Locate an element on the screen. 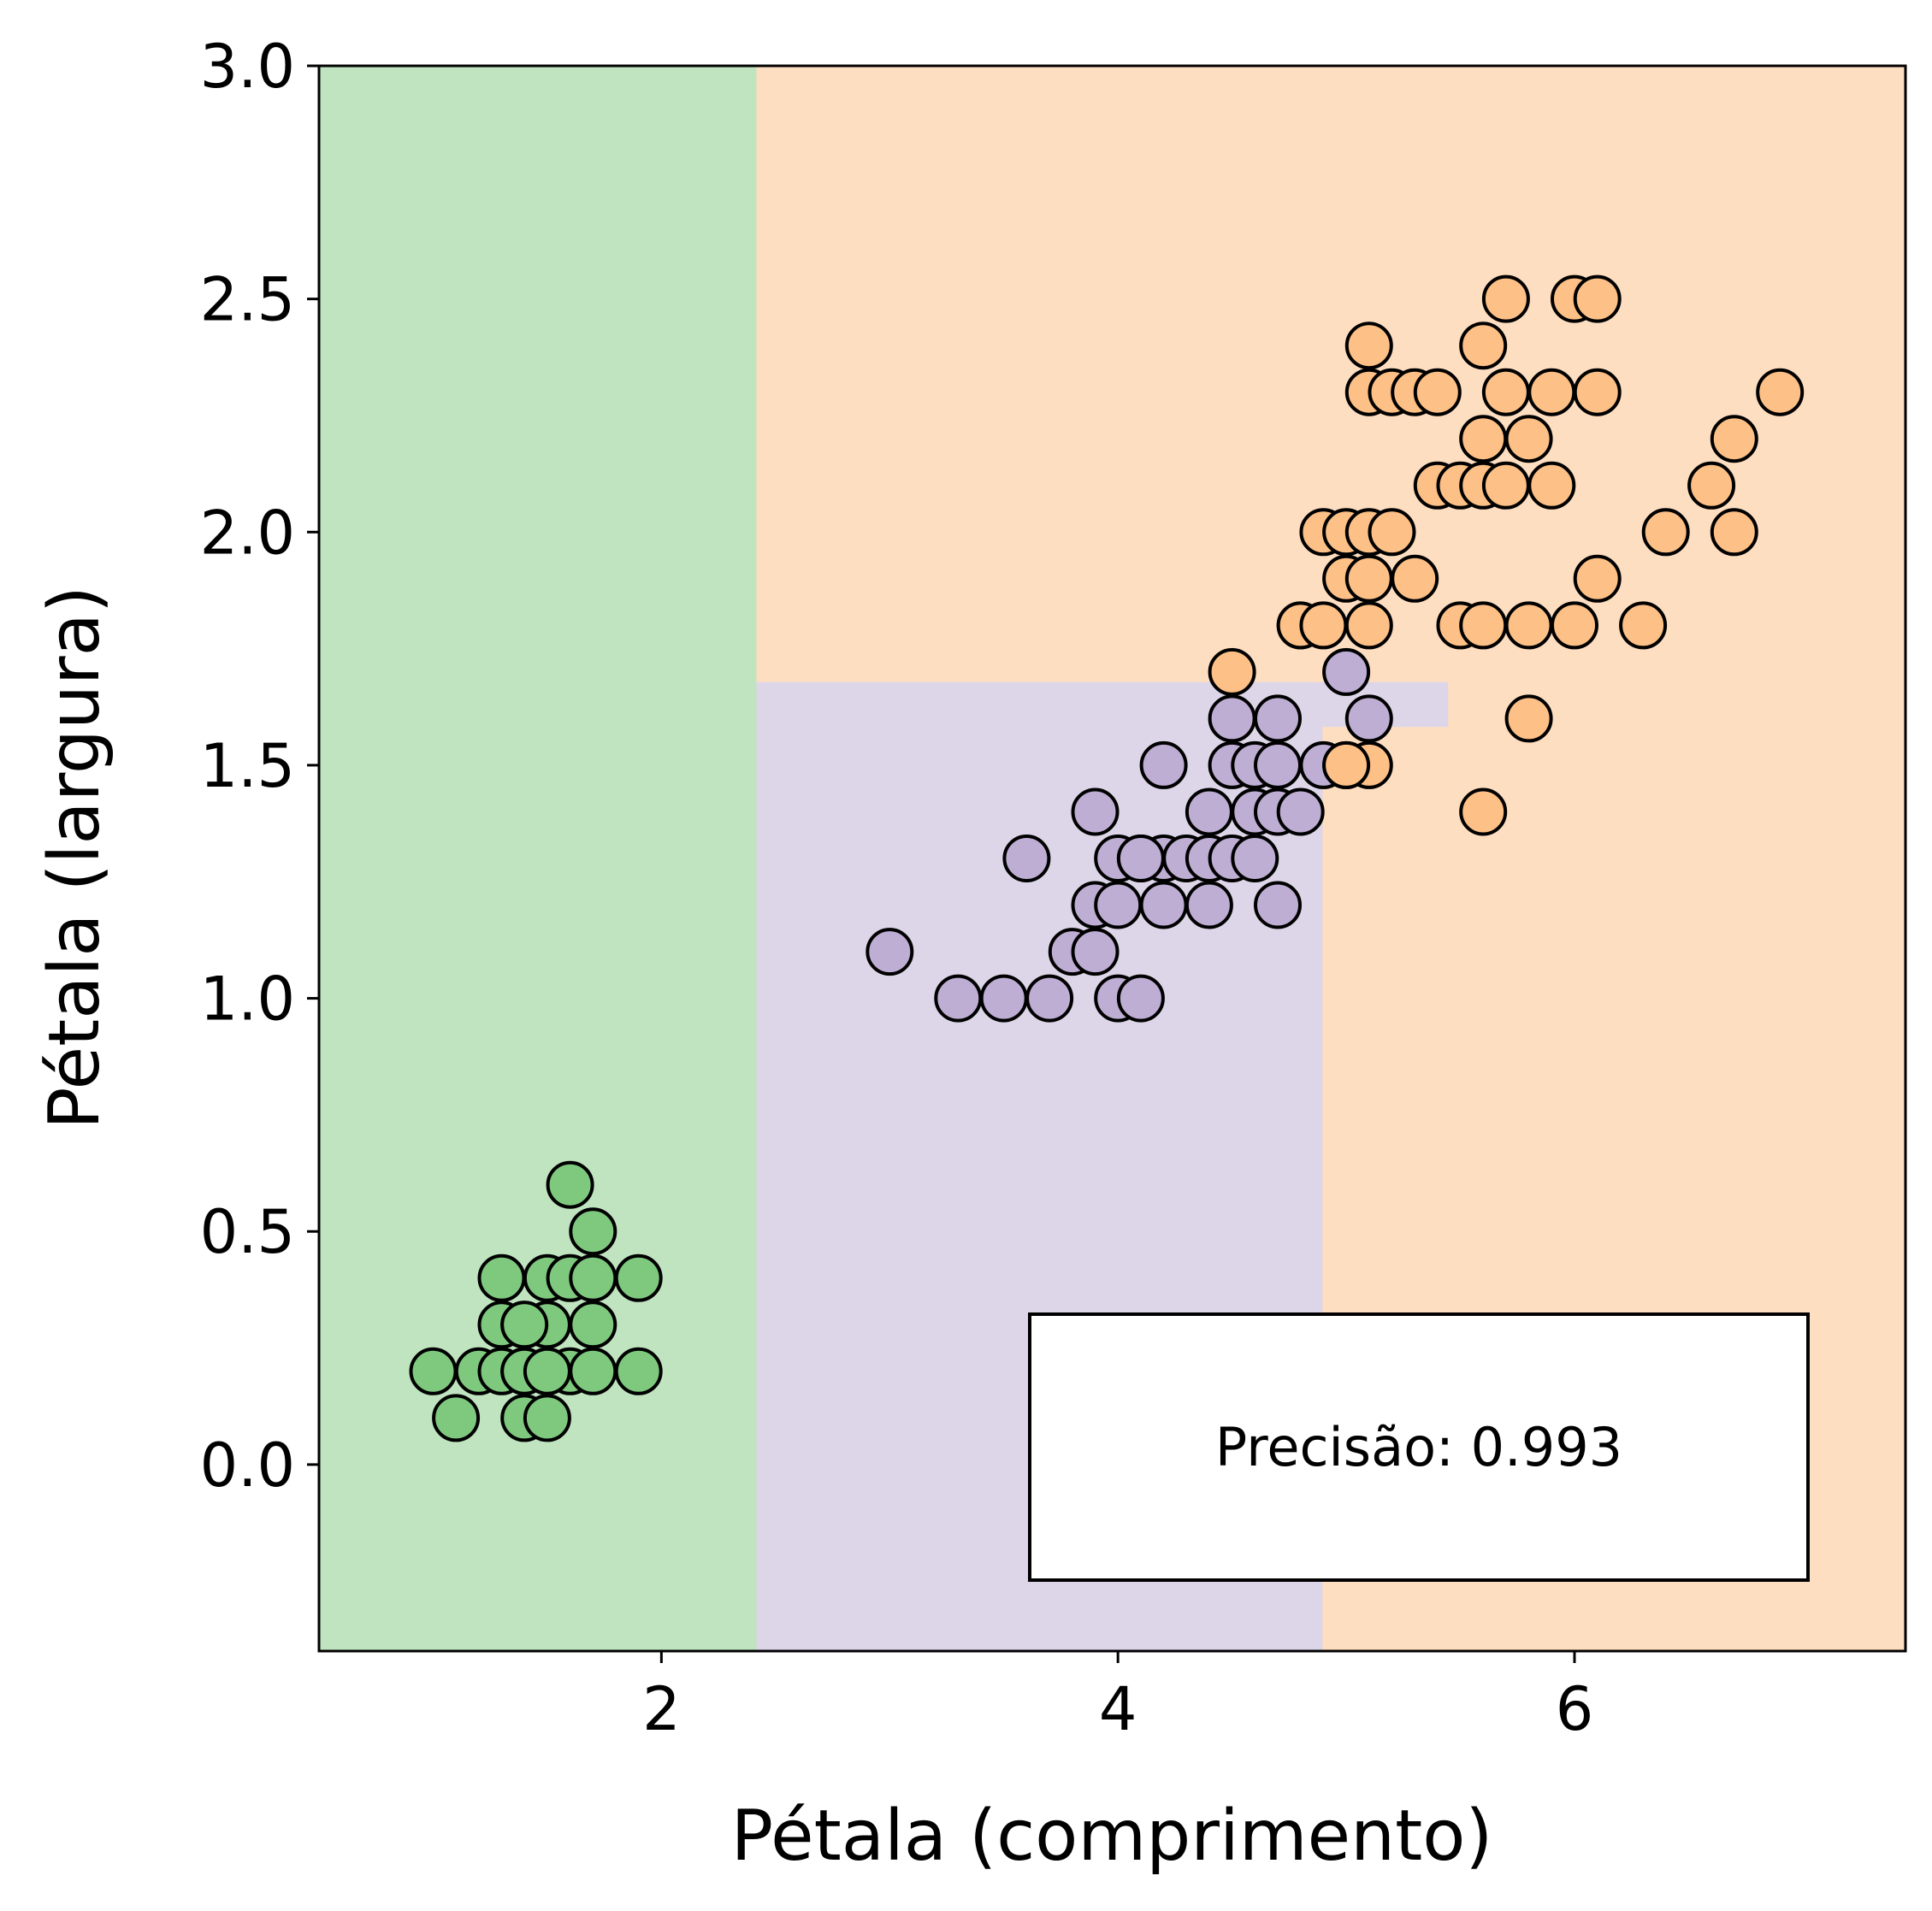  y-tick-label: 1.5 is located at coordinates (248, 766).